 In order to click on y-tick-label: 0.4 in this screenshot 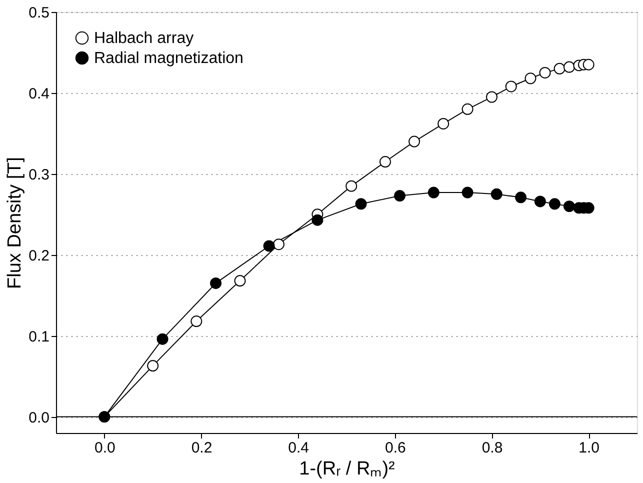, I will do `click(39, 93)`.